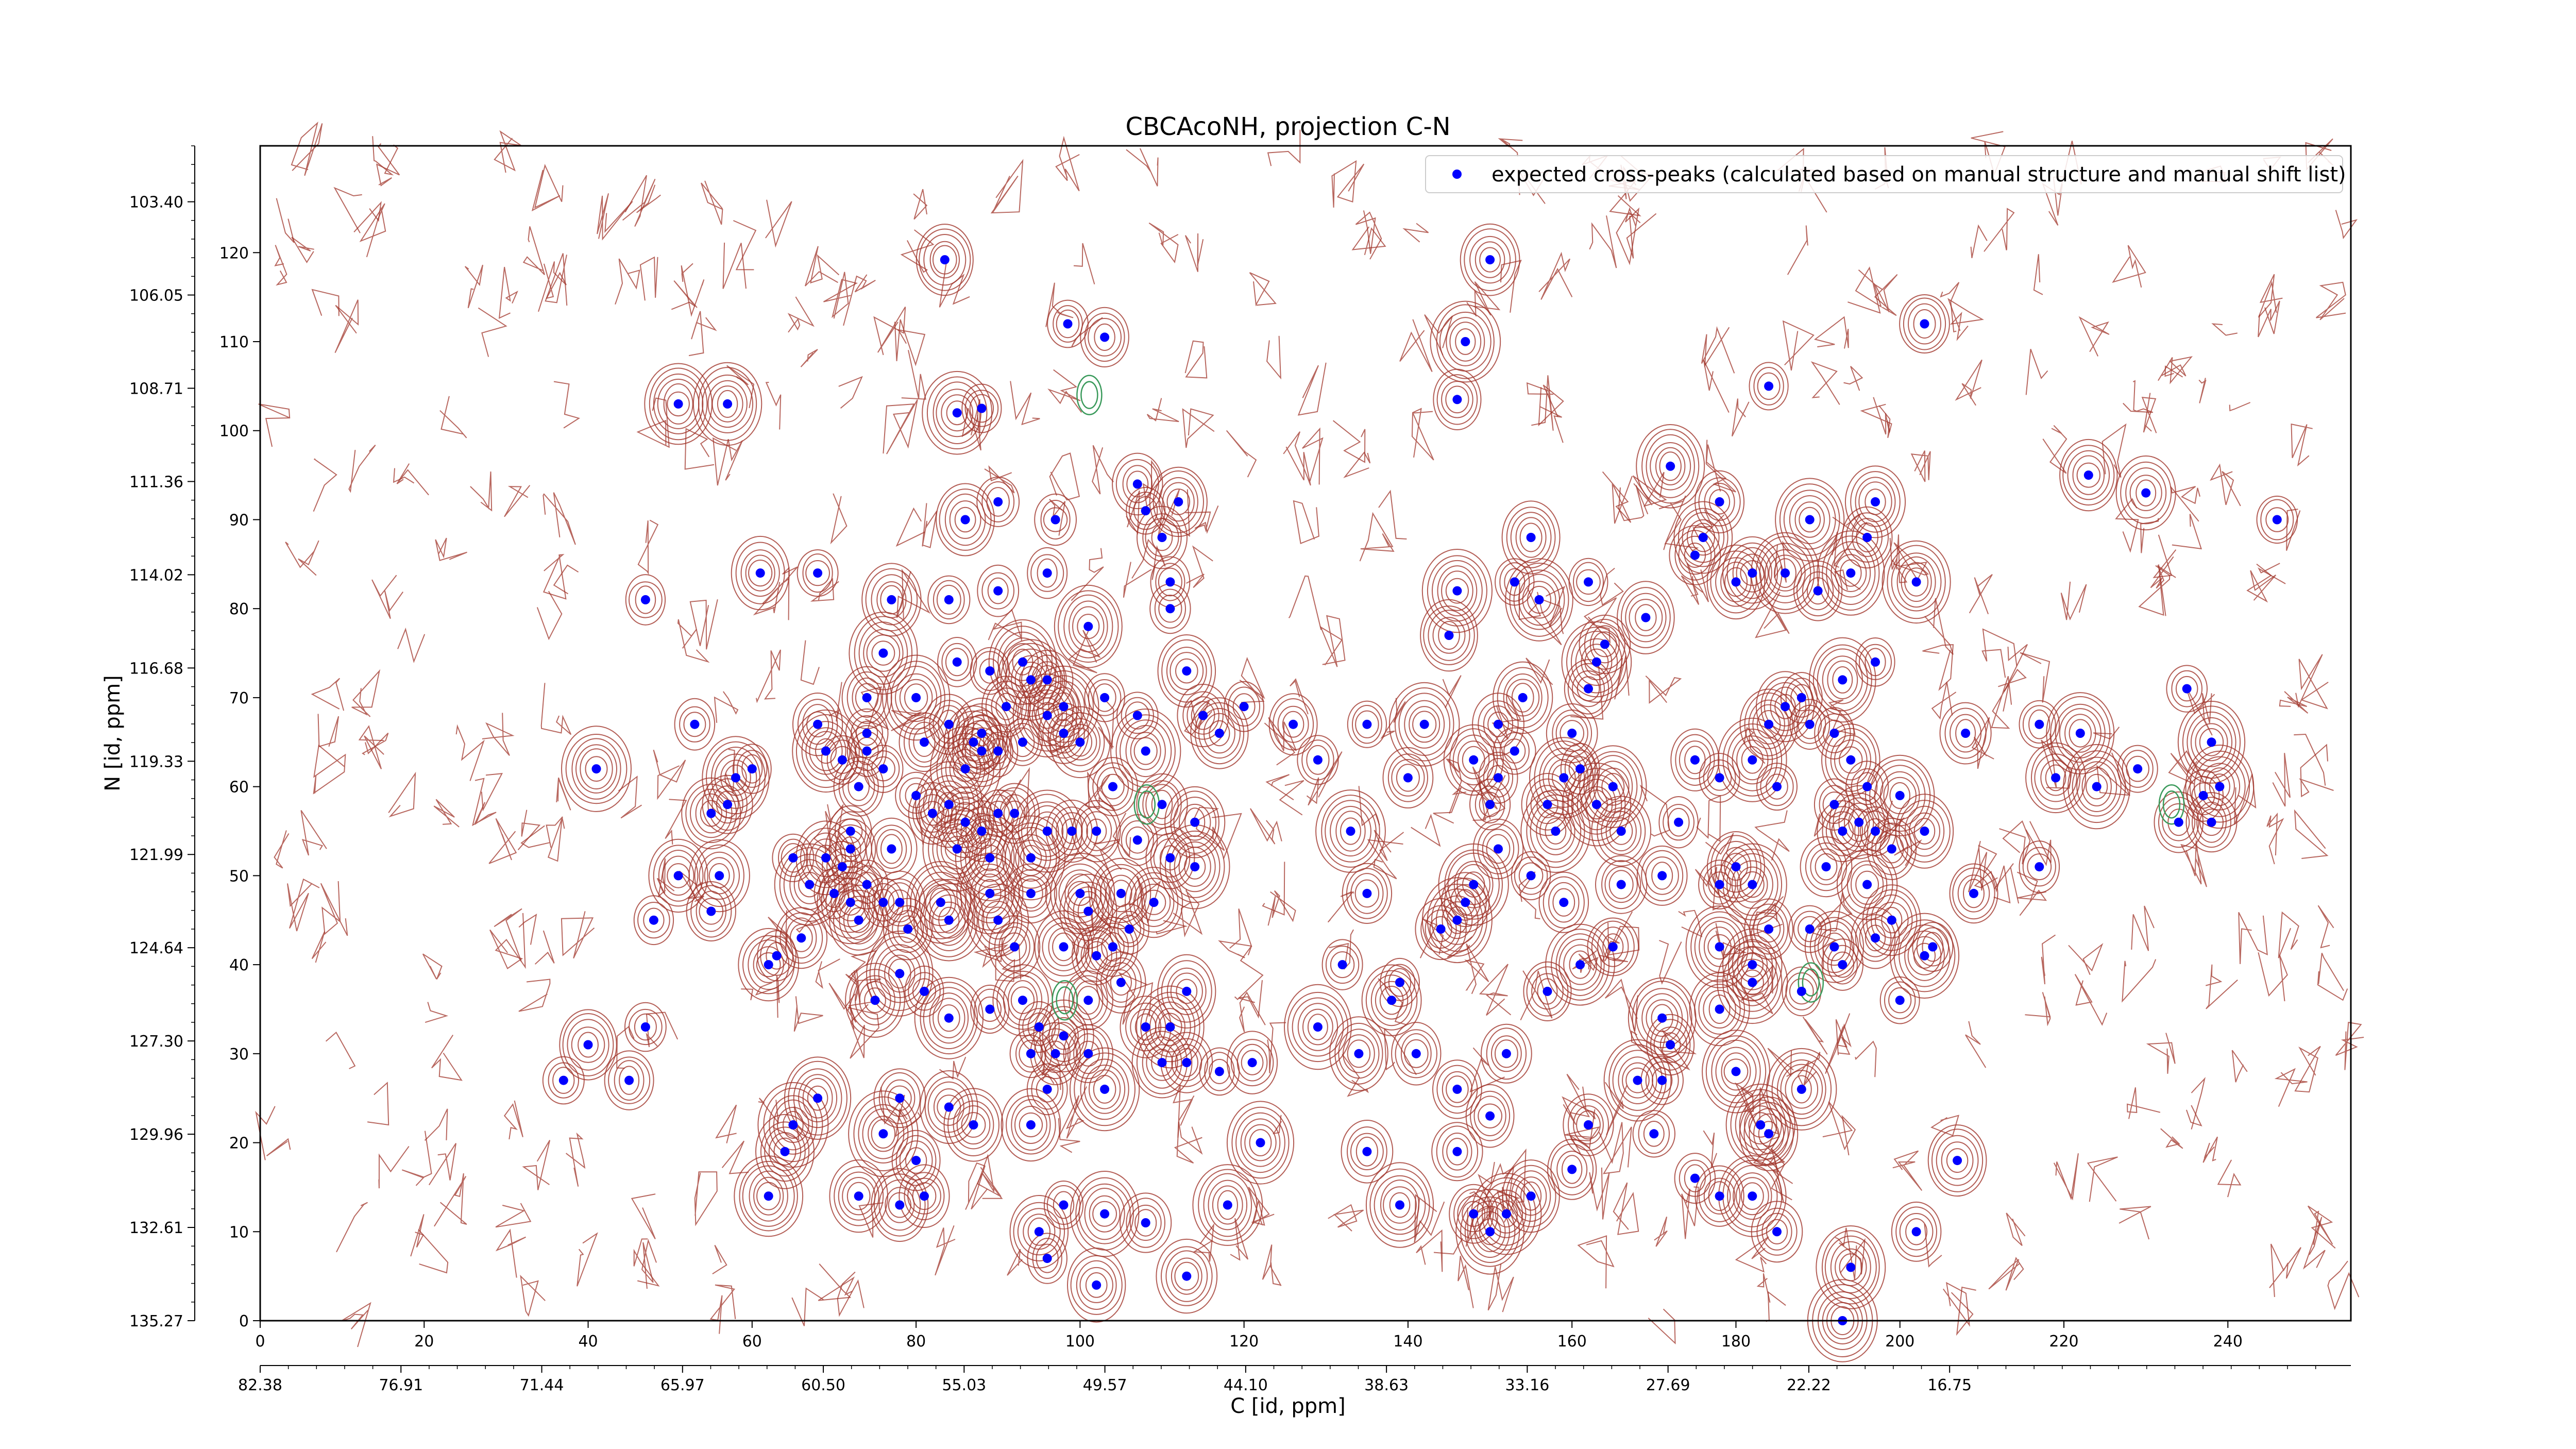 Image resolution: width=2576 pixels, height=1449 pixels. What do you see at coordinates (752, 1342) in the screenshot?
I see `x-index-tick-label: 60` at bounding box center [752, 1342].